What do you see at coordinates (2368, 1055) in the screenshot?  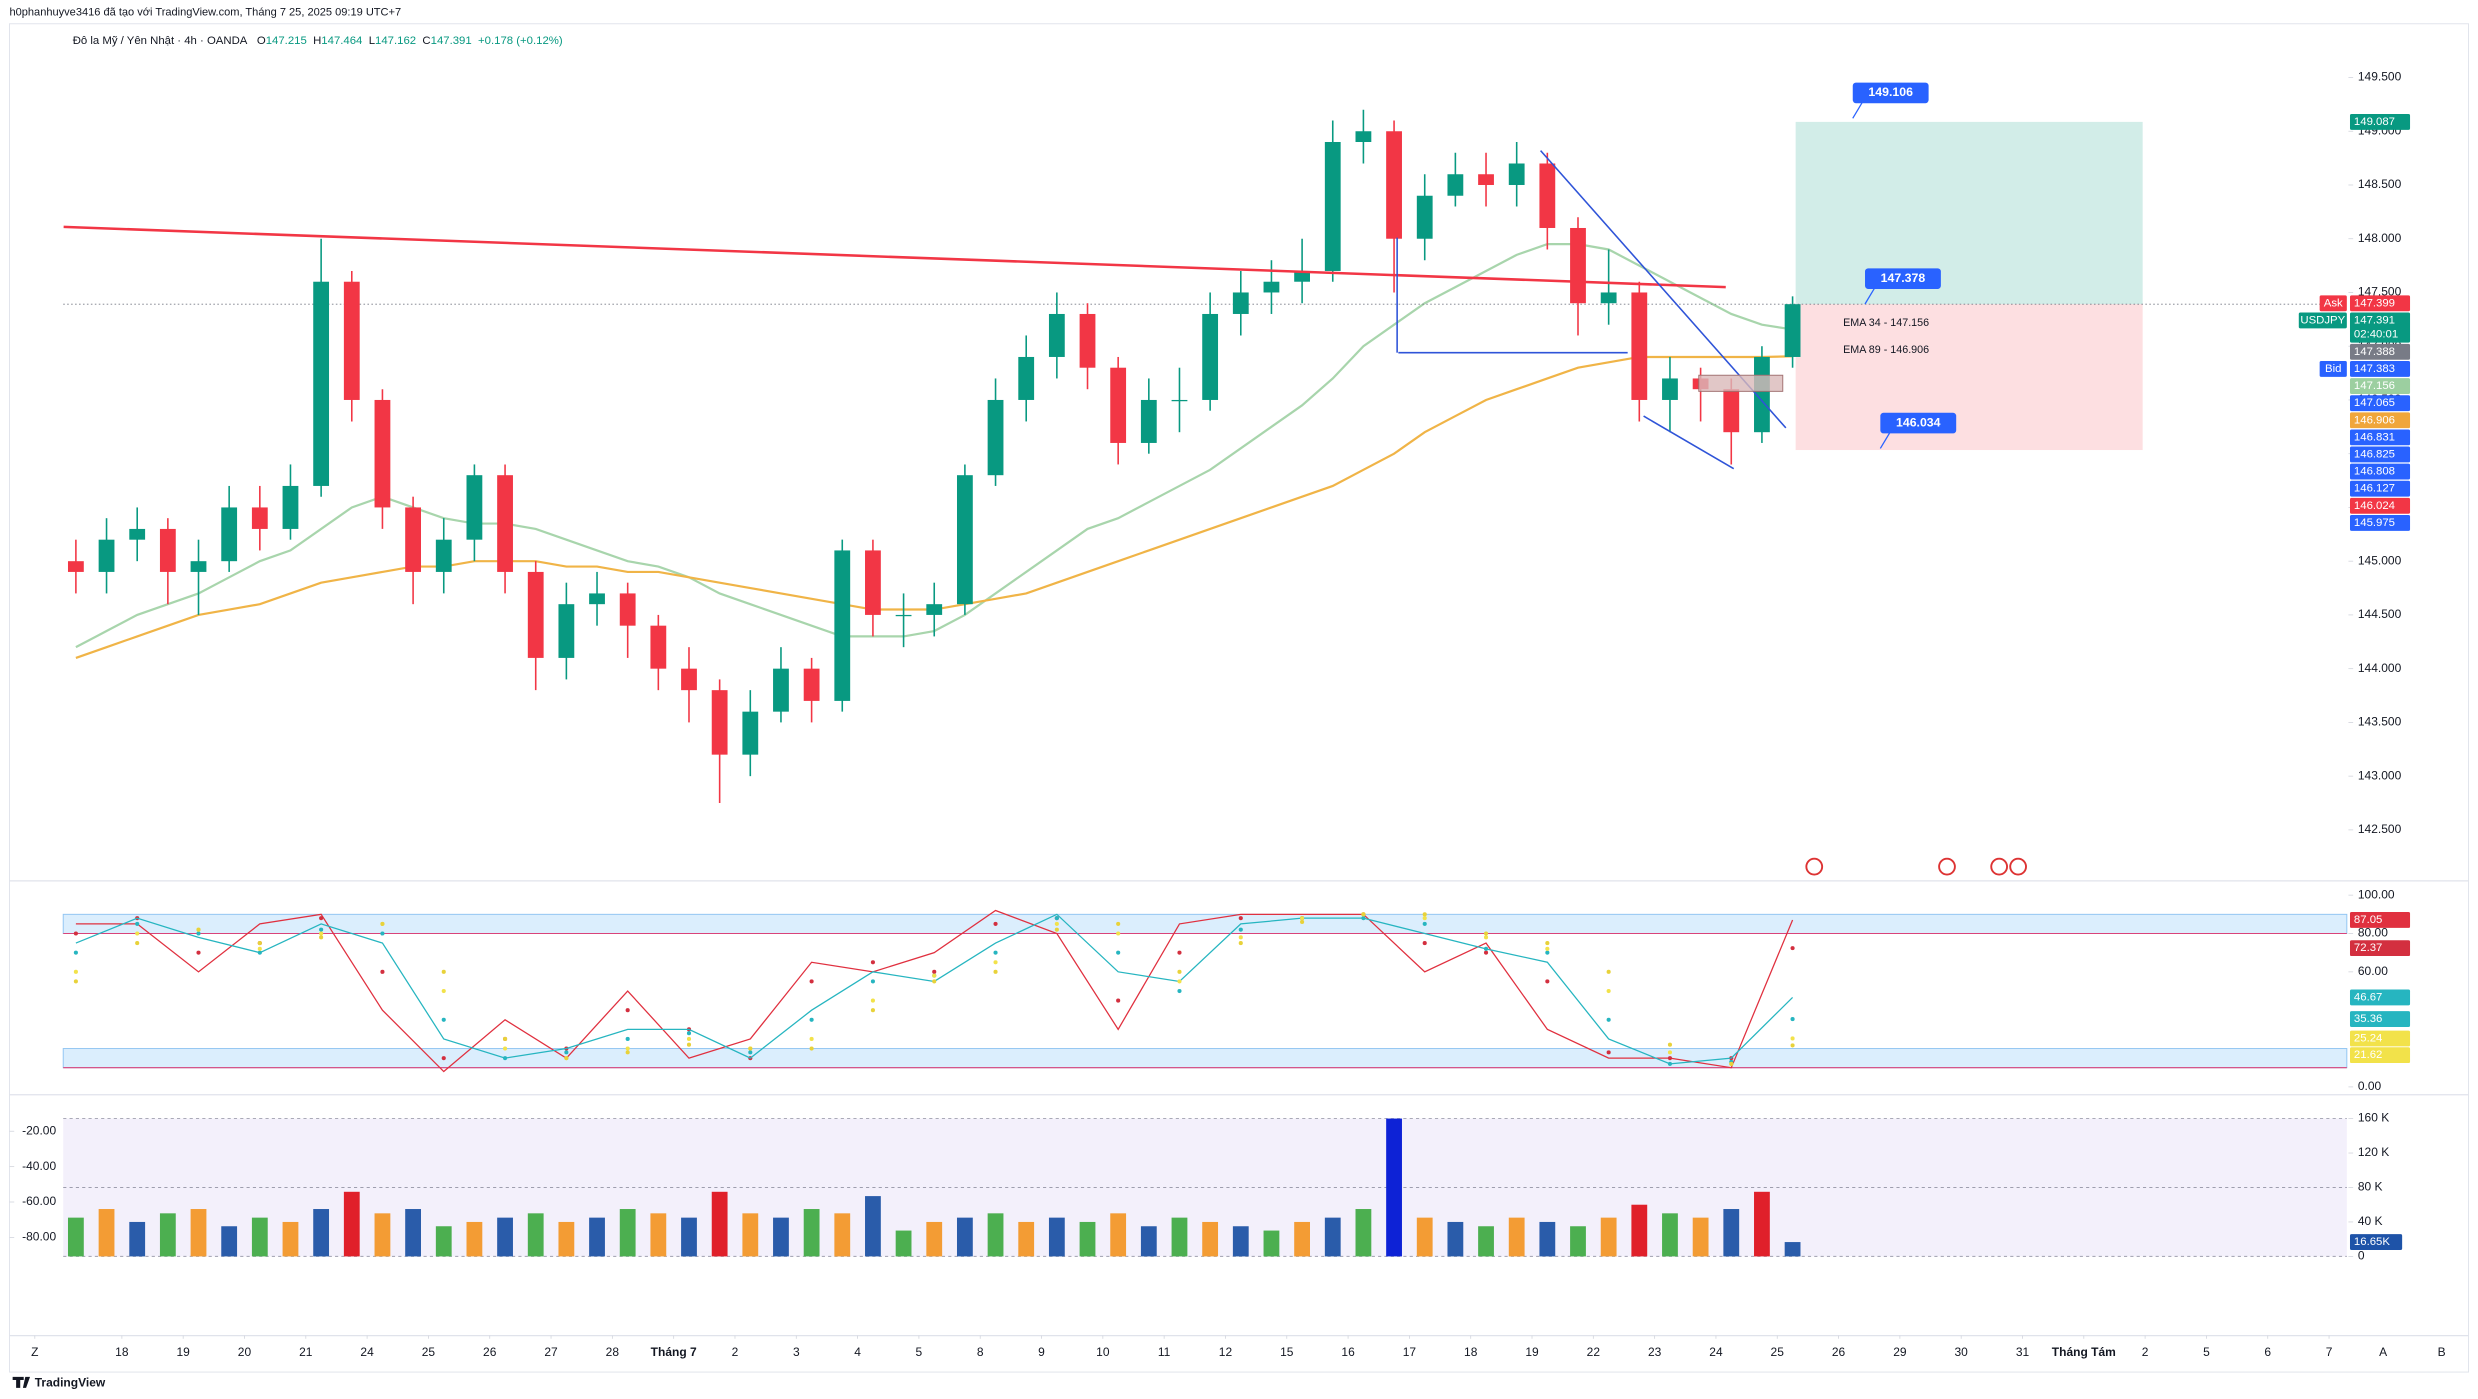 I see `axis-tag-label: 21.62` at bounding box center [2368, 1055].